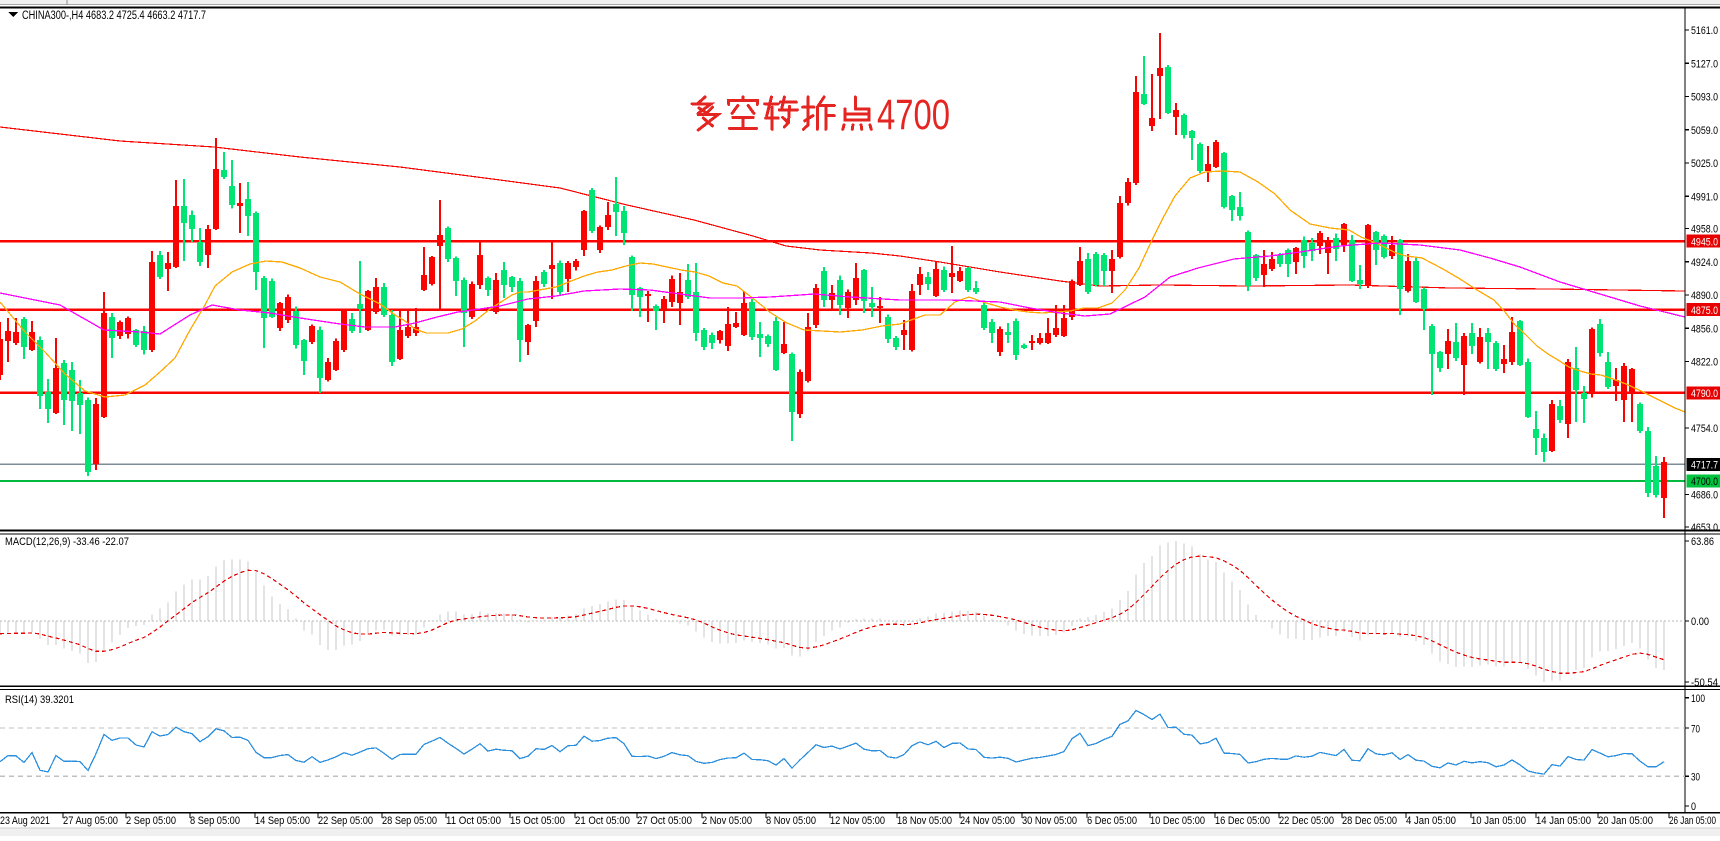 Image resolution: width=1720 pixels, height=841 pixels. Describe the element at coordinates (987, 821) in the screenshot. I see `svg-text: 24 Nov 05:00` at that location.